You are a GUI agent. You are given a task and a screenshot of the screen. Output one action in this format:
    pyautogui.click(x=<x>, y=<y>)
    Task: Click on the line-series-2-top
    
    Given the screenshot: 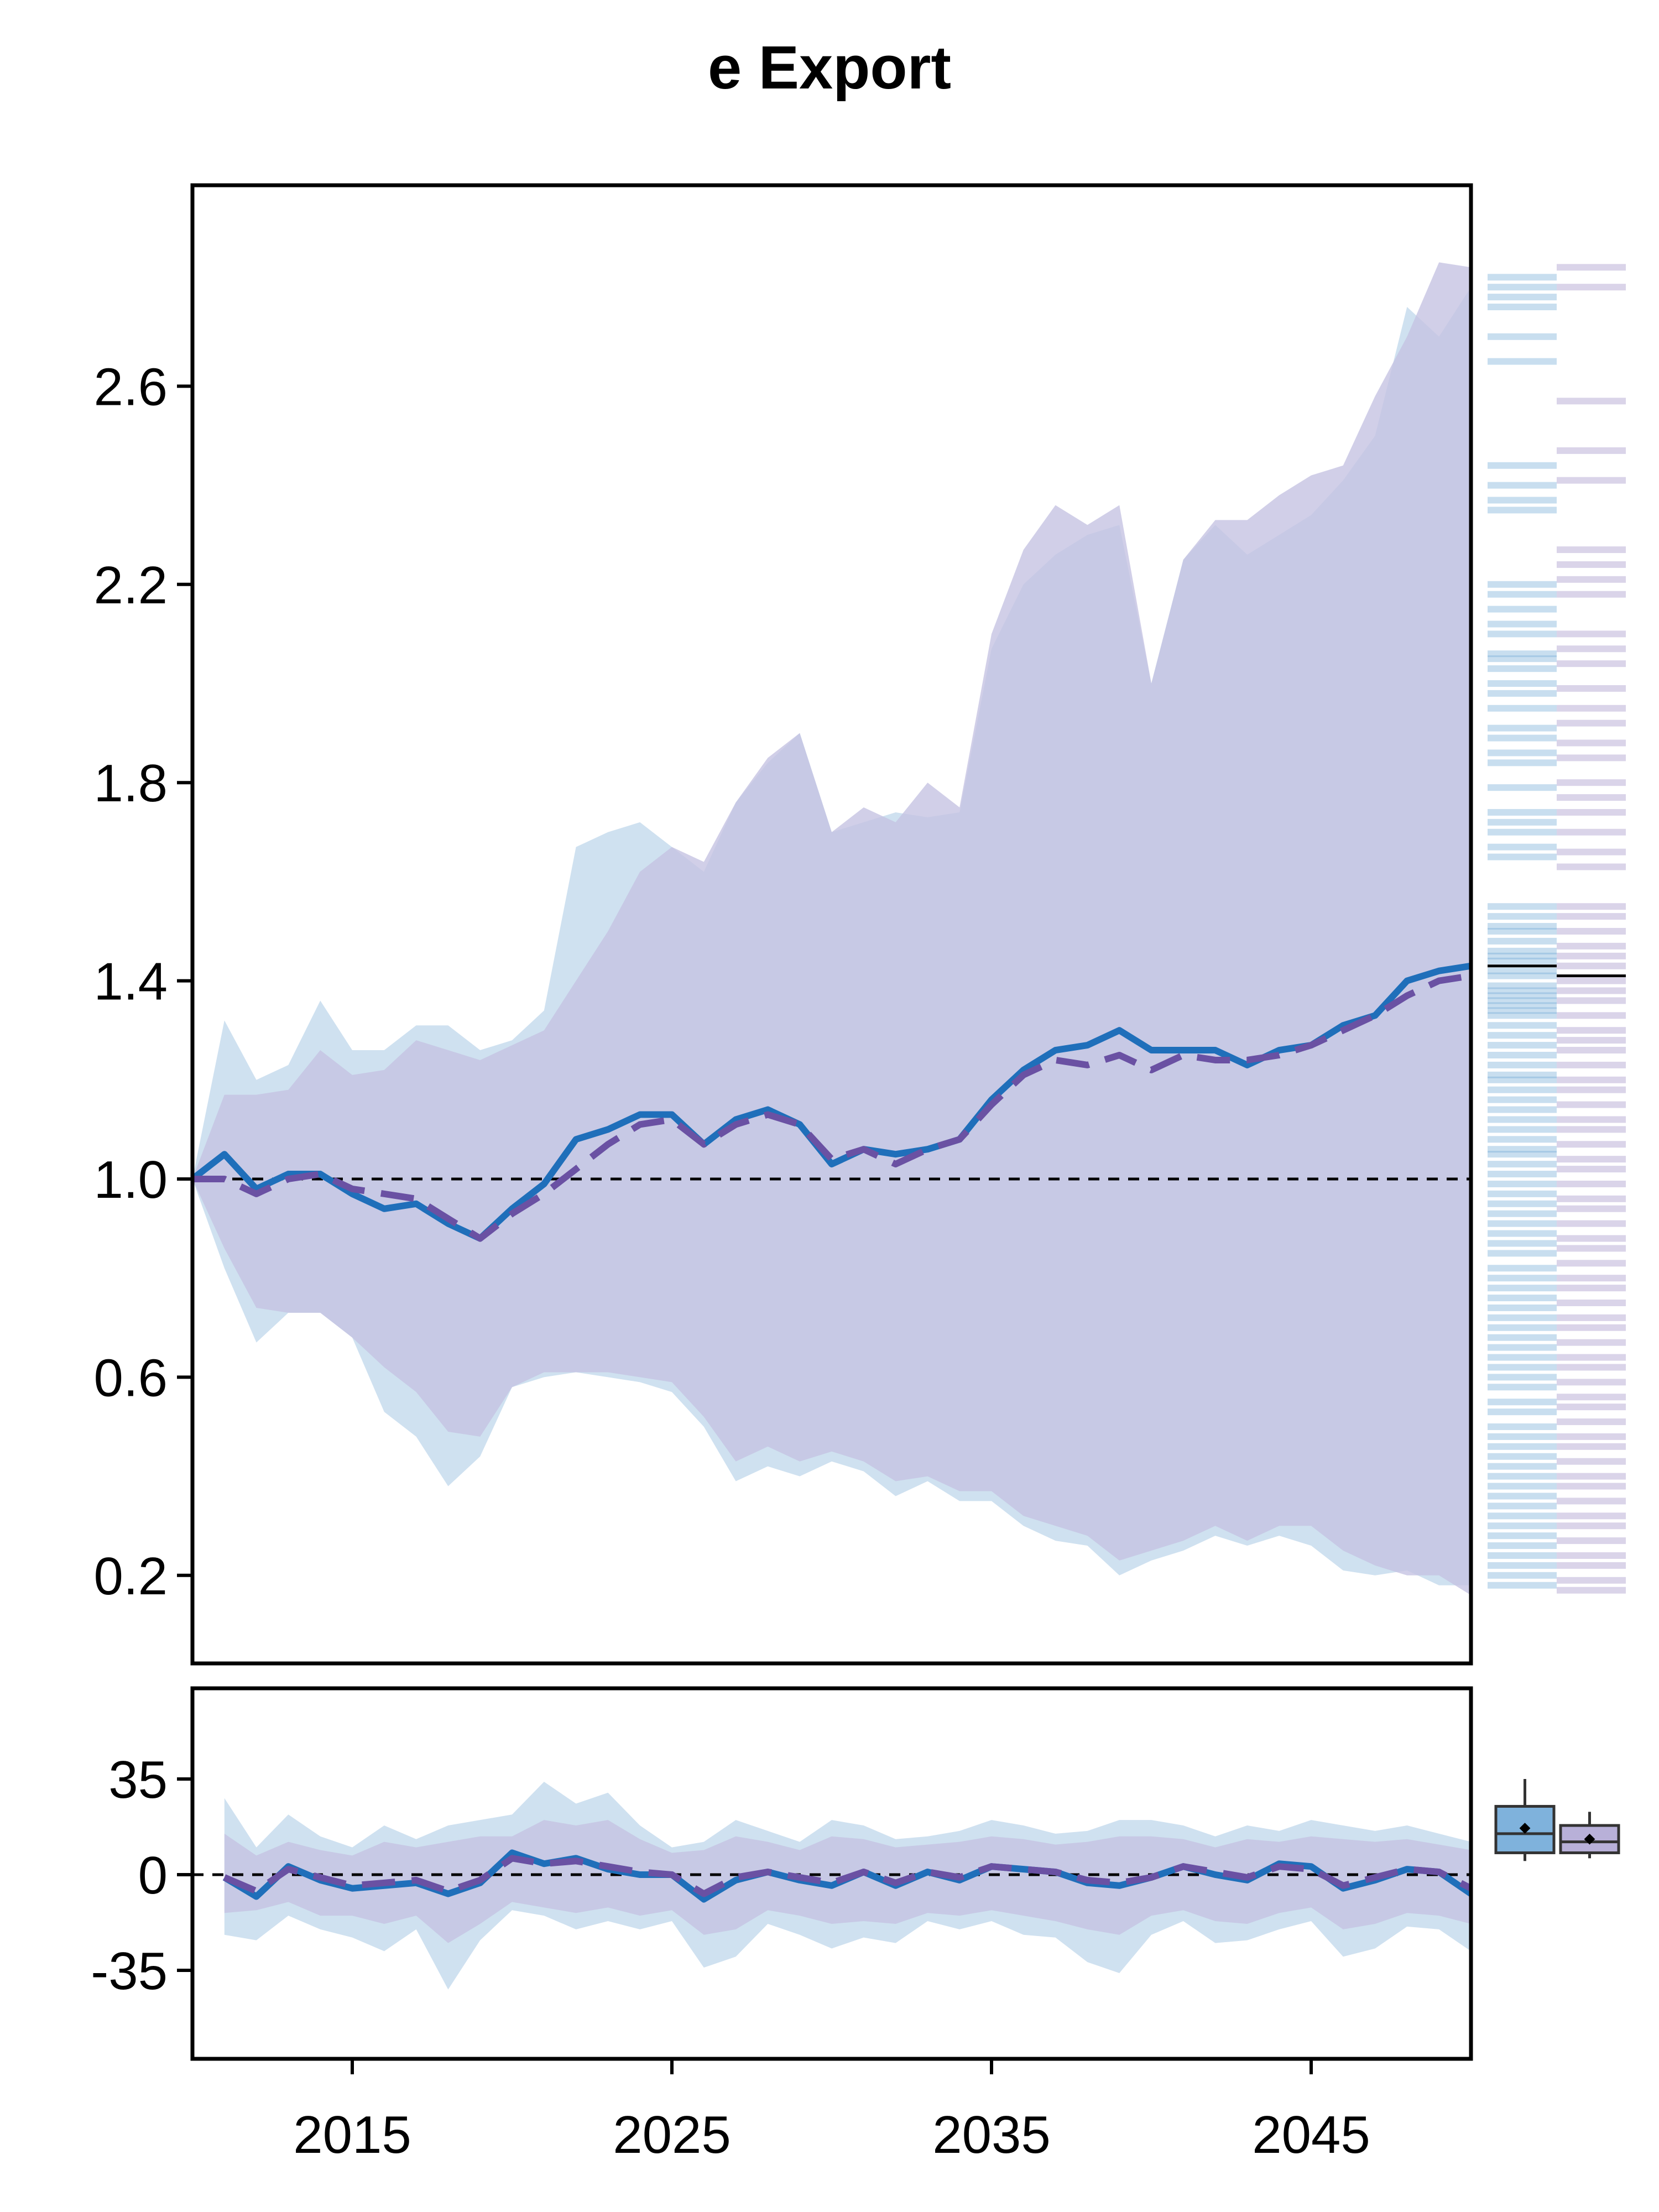 What is the action you would take?
    pyautogui.click(x=832, y=1107)
    